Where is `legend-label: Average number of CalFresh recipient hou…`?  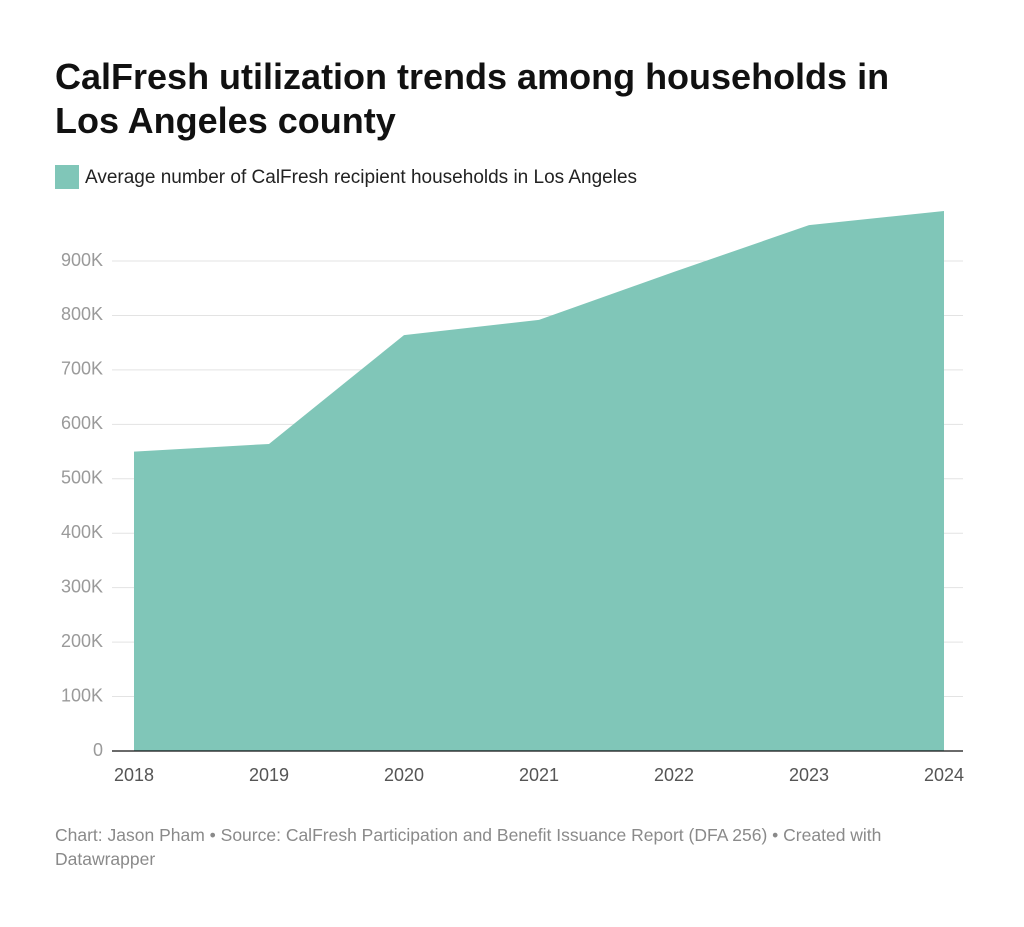 legend-label: Average number of CalFresh recipient hou… is located at coordinates (361, 177).